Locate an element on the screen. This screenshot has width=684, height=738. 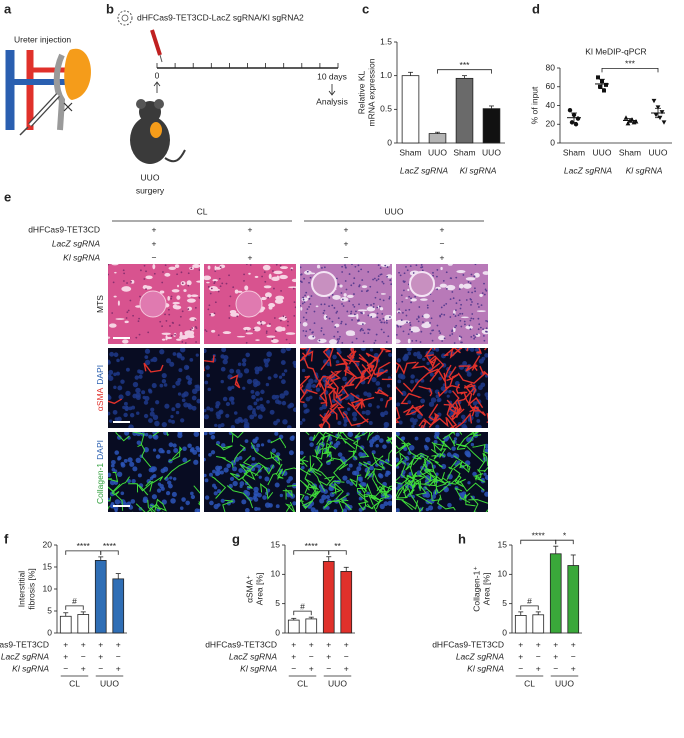
condition-label: dHFCas9-TET3CD is located at coordinates (468, 644).